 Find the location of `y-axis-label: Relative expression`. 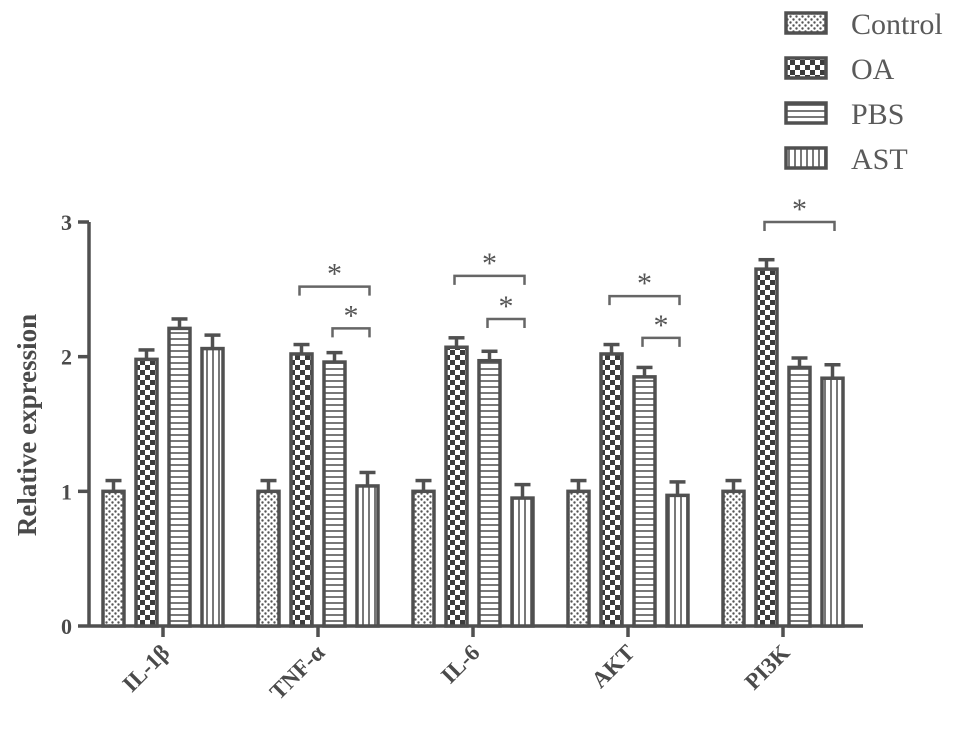

y-axis-label: Relative expression is located at coordinates (27, 425).